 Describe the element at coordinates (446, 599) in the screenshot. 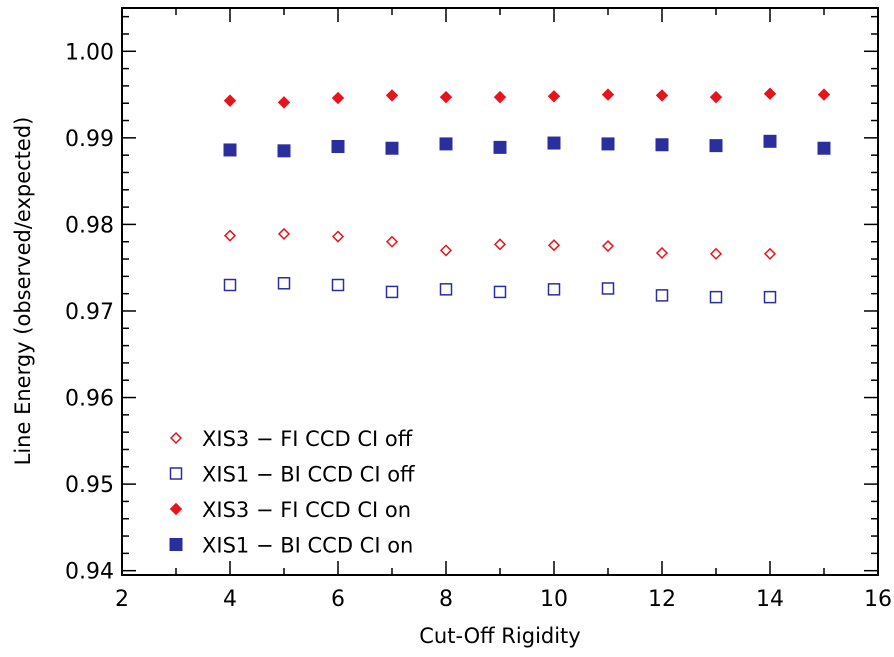

I see `x-tick-label: 8` at that location.